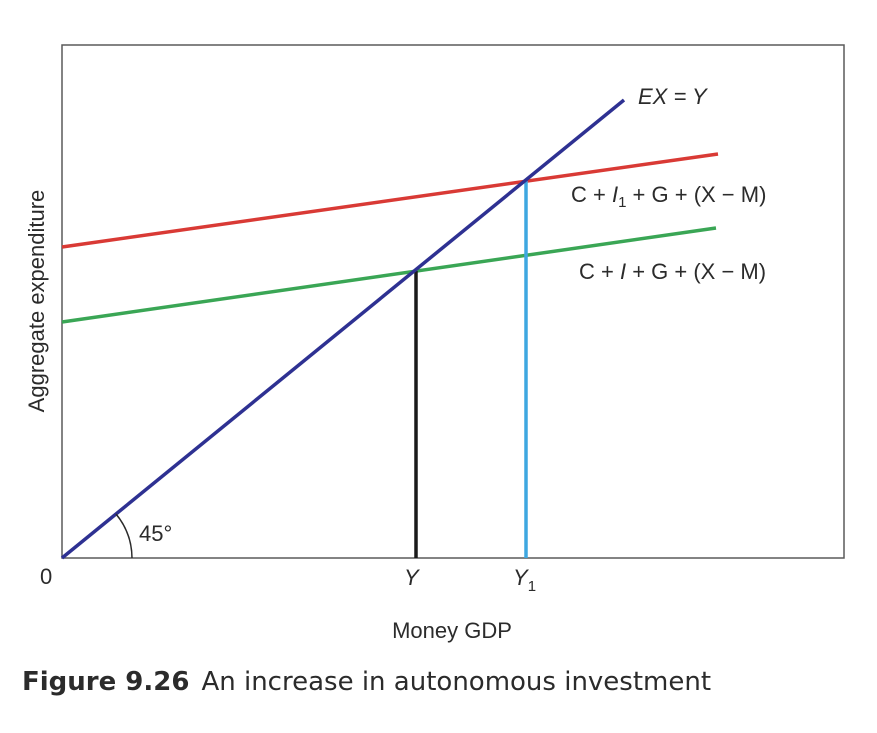 The image size is (877, 733). I want to click on figure-caption-text: An increase in autonomous investment, so click(456, 682).